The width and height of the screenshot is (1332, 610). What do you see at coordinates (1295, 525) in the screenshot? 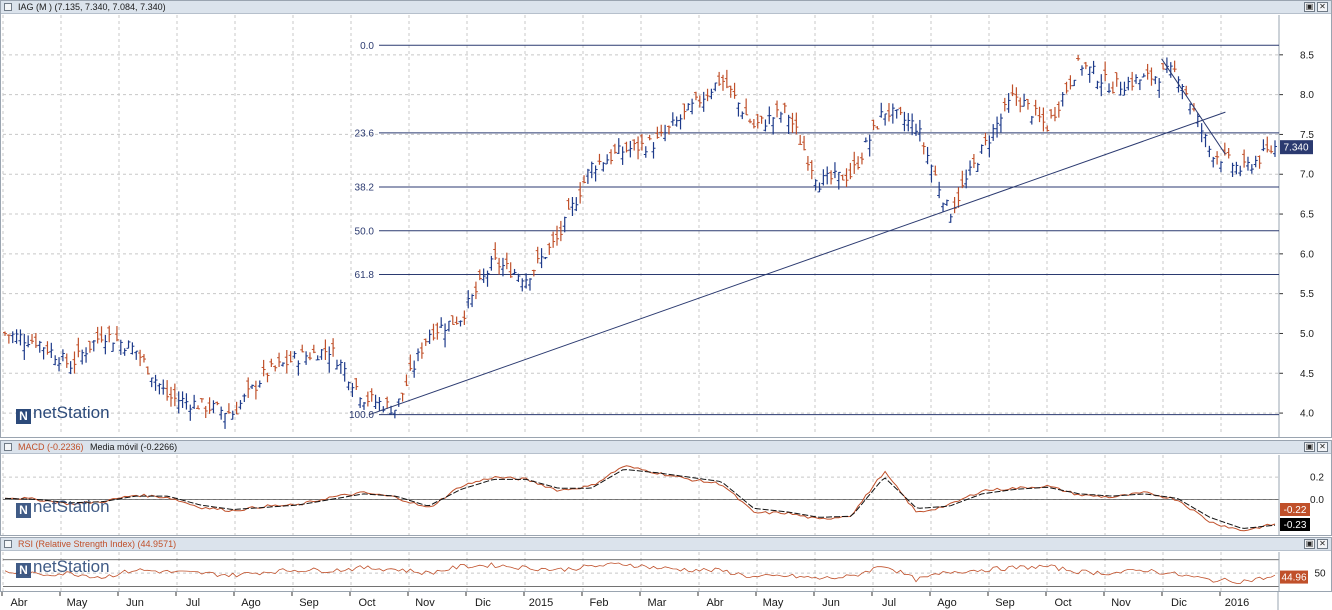
I see `signal-value: -0.23` at bounding box center [1295, 525].